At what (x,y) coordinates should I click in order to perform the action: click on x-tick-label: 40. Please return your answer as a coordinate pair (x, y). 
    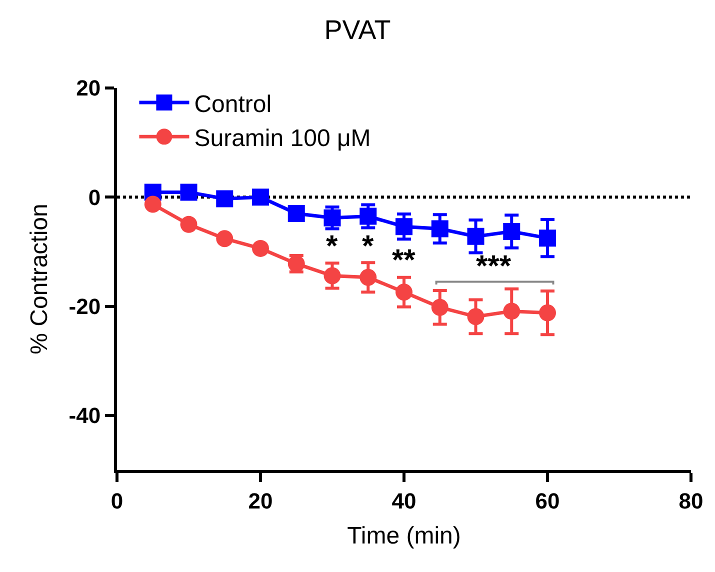
    Looking at the image, I should click on (404, 501).